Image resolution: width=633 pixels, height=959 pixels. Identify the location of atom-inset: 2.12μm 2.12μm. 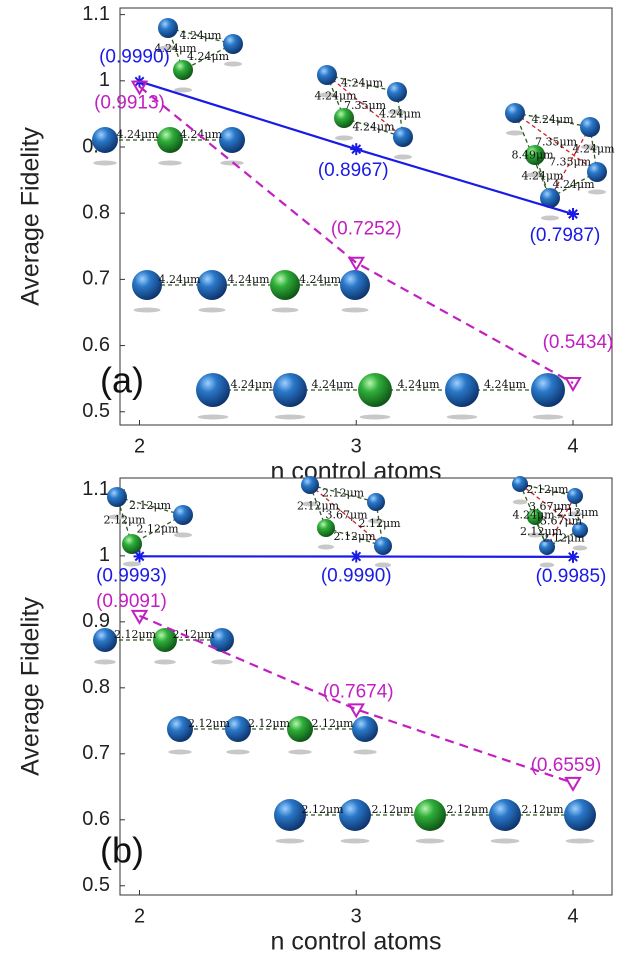
(163, 646).